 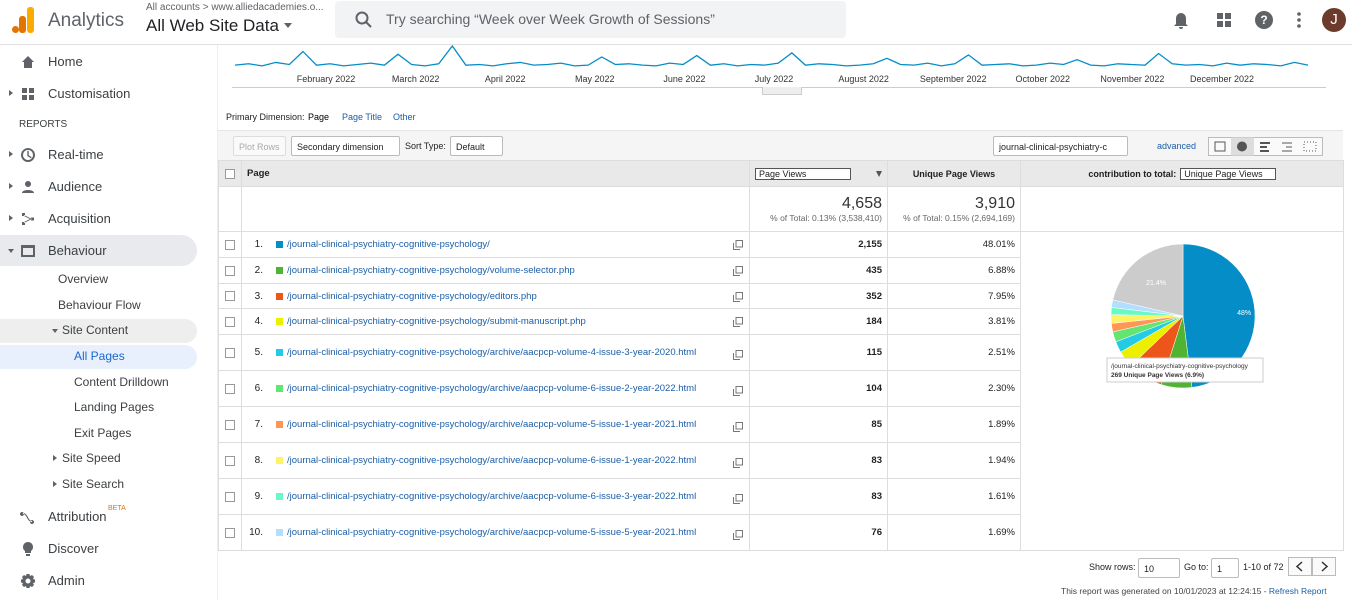 What do you see at coordinates (76, 154) in the screenshot?
I see `nav-item: Real-time` at bounding box center [76, 154].